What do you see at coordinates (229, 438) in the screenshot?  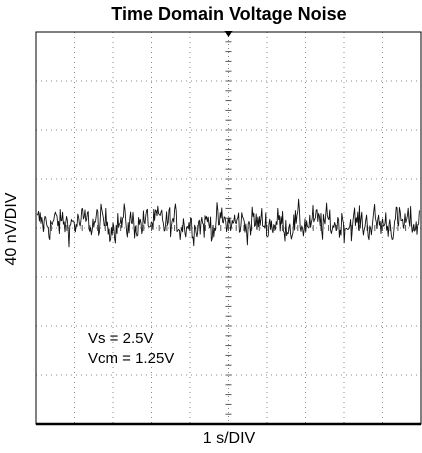 I see `x-axis-label: 1 s/DIV` at bounding box center [229, 438].